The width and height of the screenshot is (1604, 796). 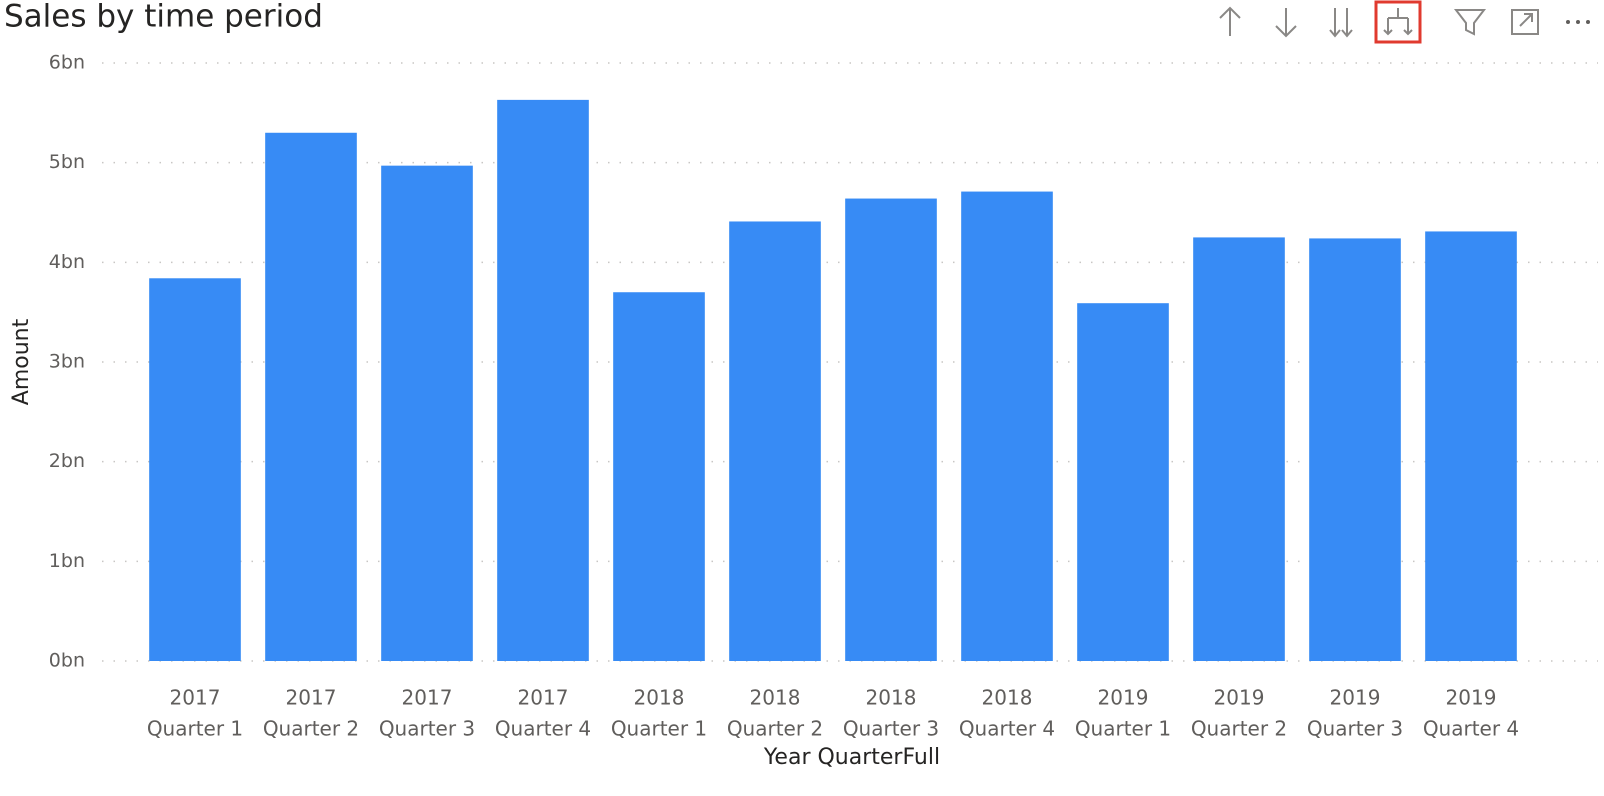 I want to click on chart-title: Sales by time period, so click(x=163, y=17).